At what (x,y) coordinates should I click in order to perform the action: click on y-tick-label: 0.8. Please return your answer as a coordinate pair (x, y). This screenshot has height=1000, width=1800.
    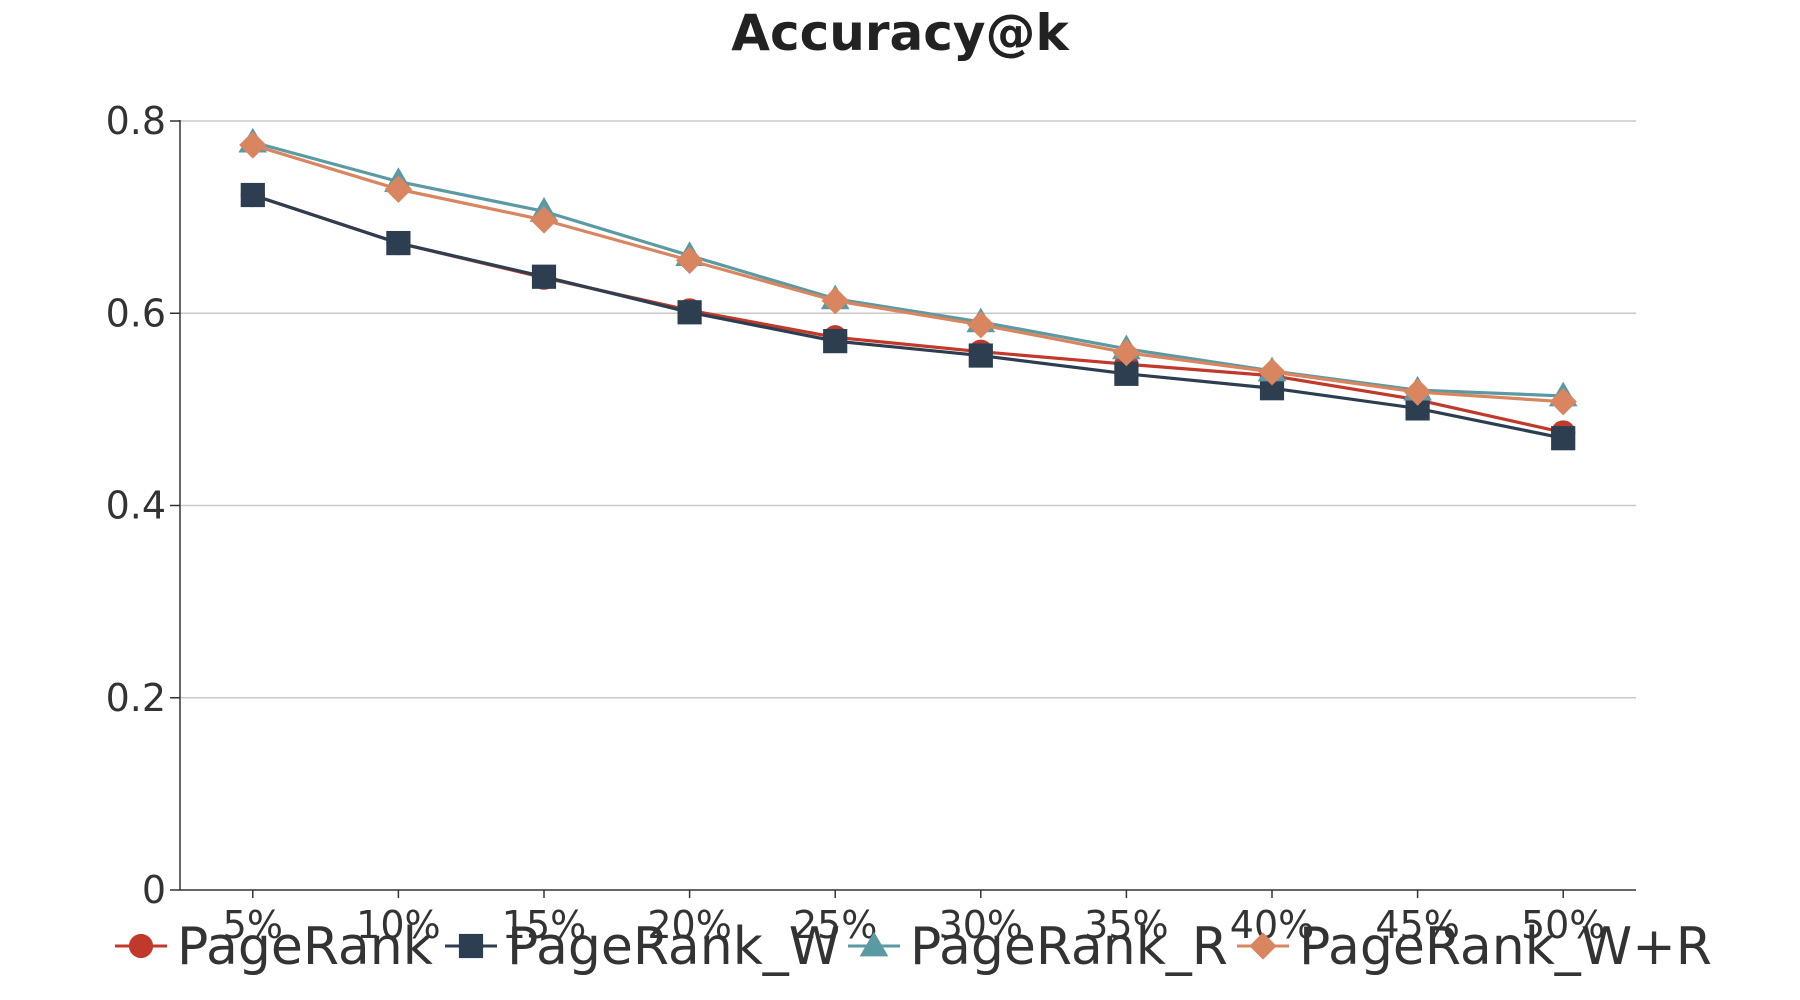
    Looking at the image, I should click on (136, 121).